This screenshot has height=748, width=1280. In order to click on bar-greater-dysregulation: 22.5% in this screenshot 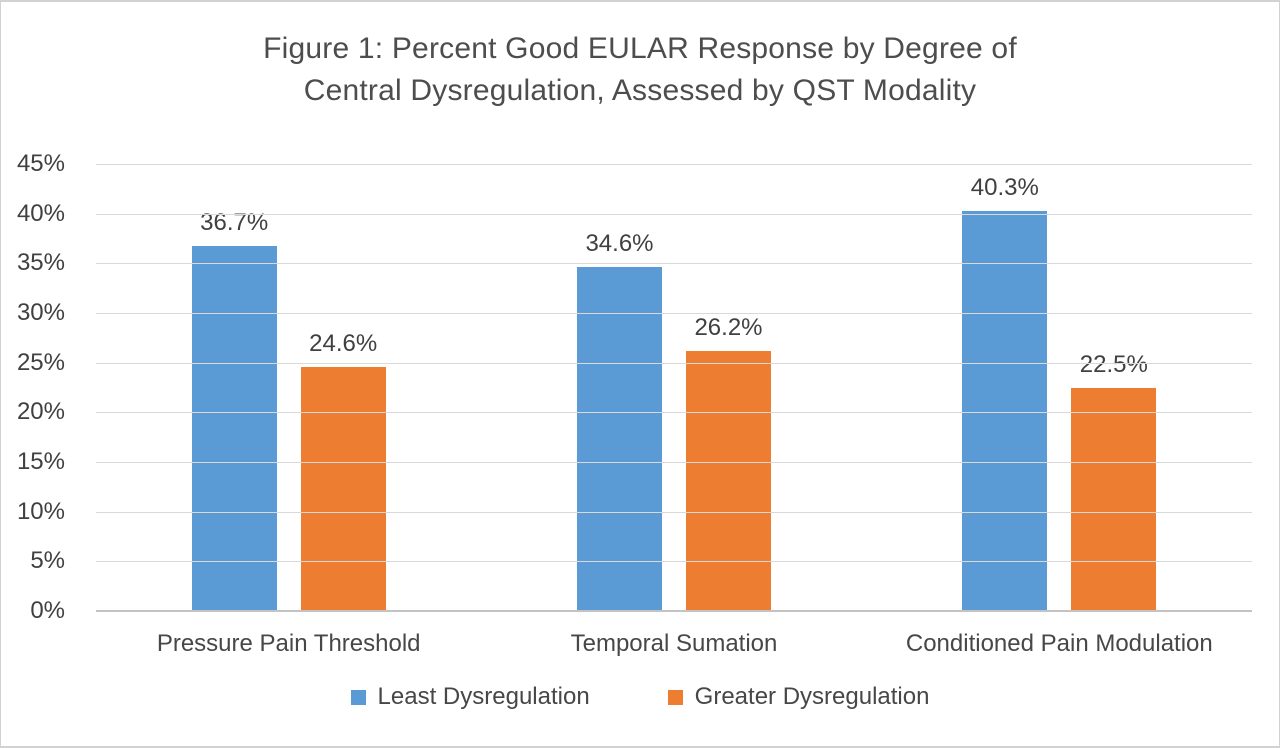, I will do `click(1114, 481)`.